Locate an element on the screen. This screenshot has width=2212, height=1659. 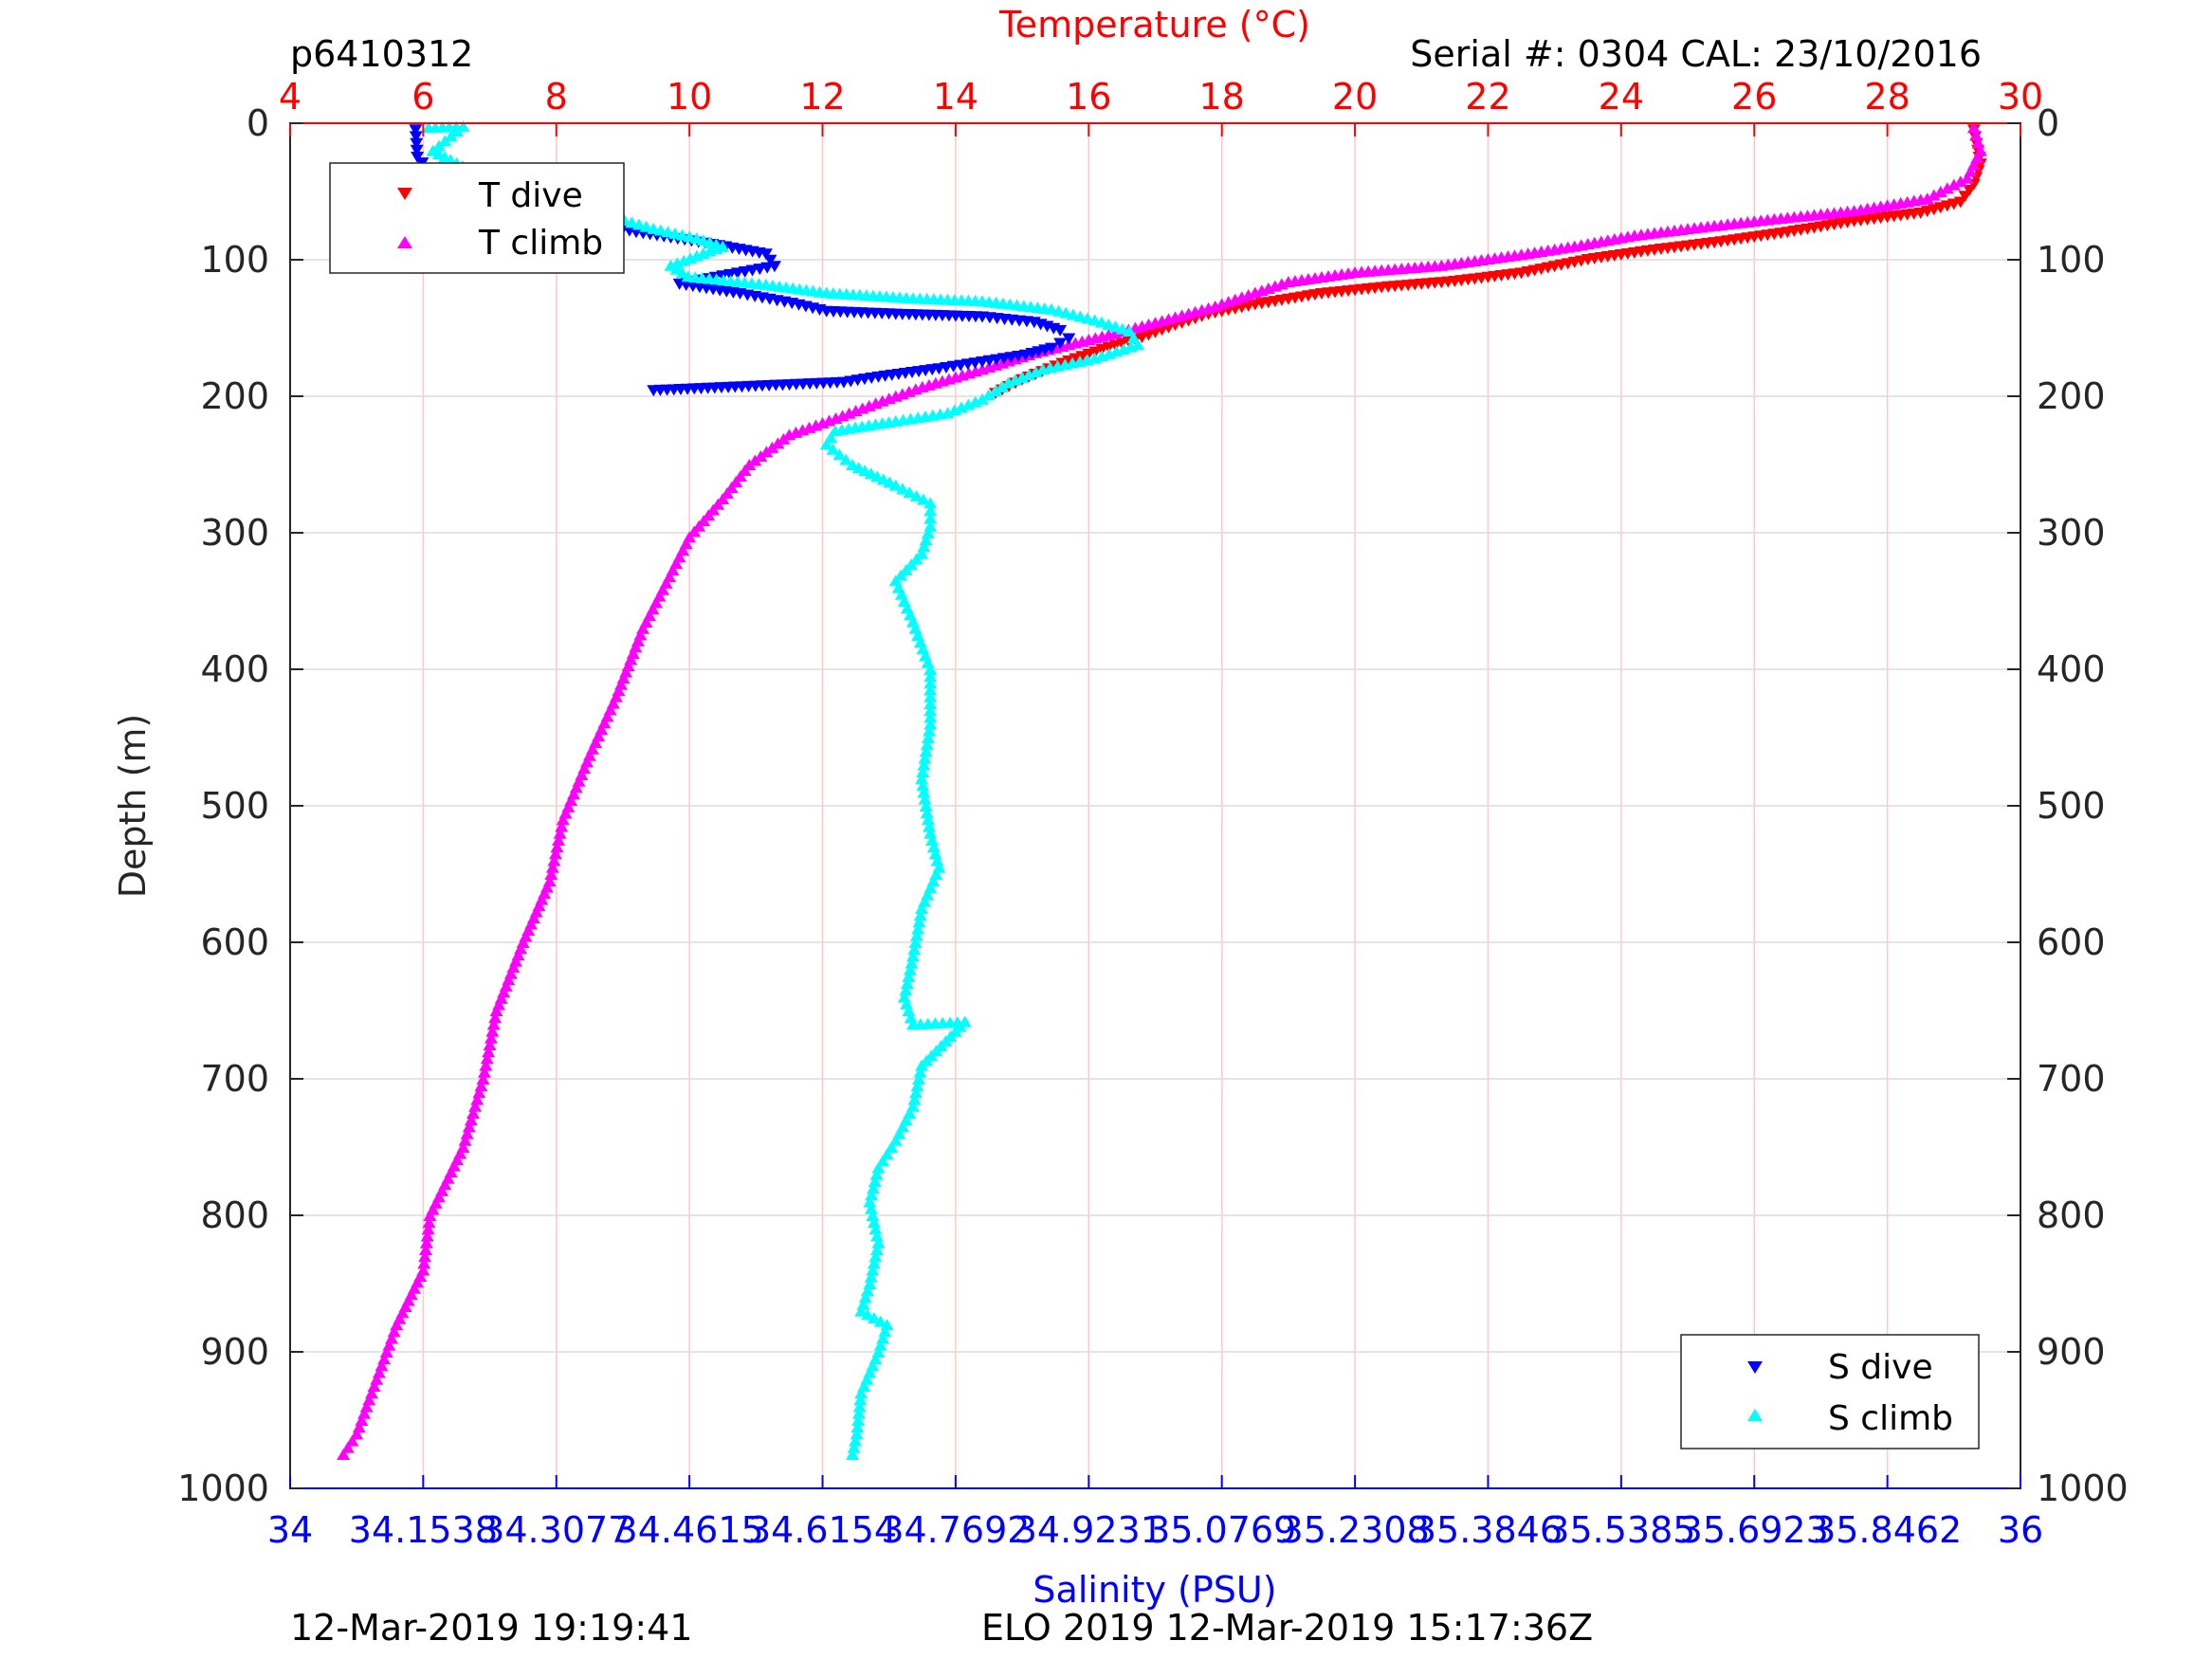
depth-tick-label-right: 400 is located at coordinates (2071, 669).